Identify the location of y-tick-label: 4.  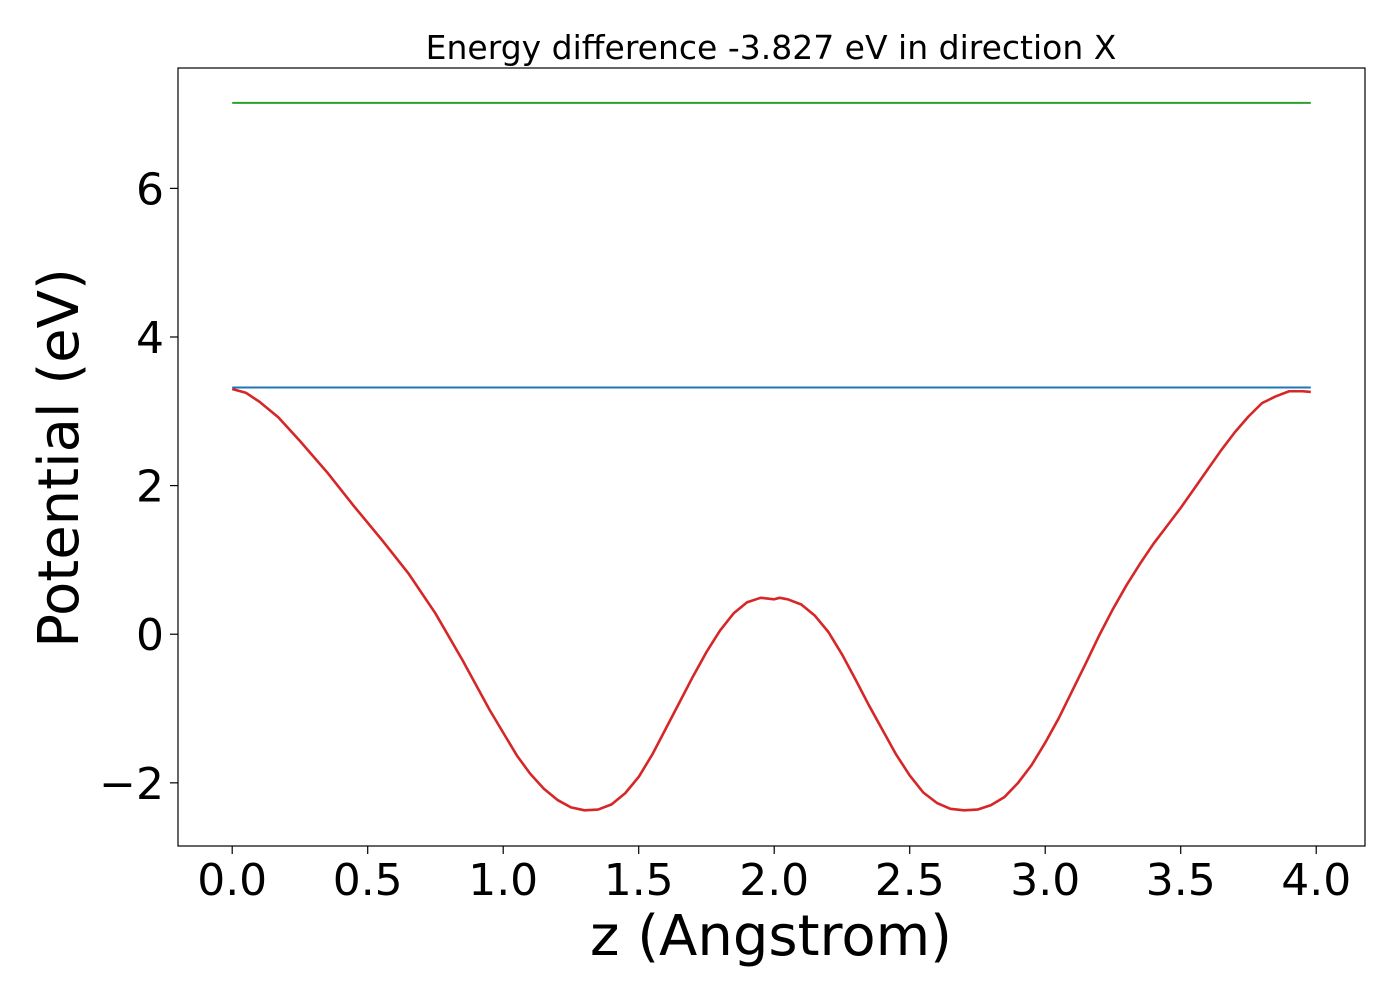
(150, 338).